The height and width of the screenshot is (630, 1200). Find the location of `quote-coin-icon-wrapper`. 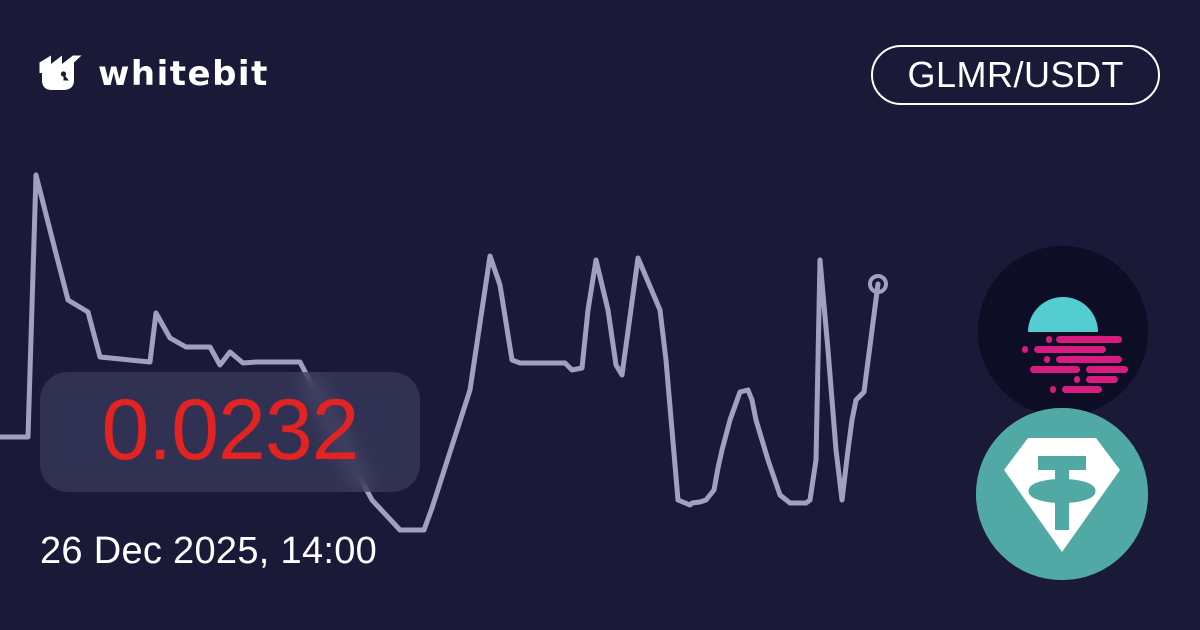

quote-coin-icon-wrapper is located at coordinates (1062, 494).